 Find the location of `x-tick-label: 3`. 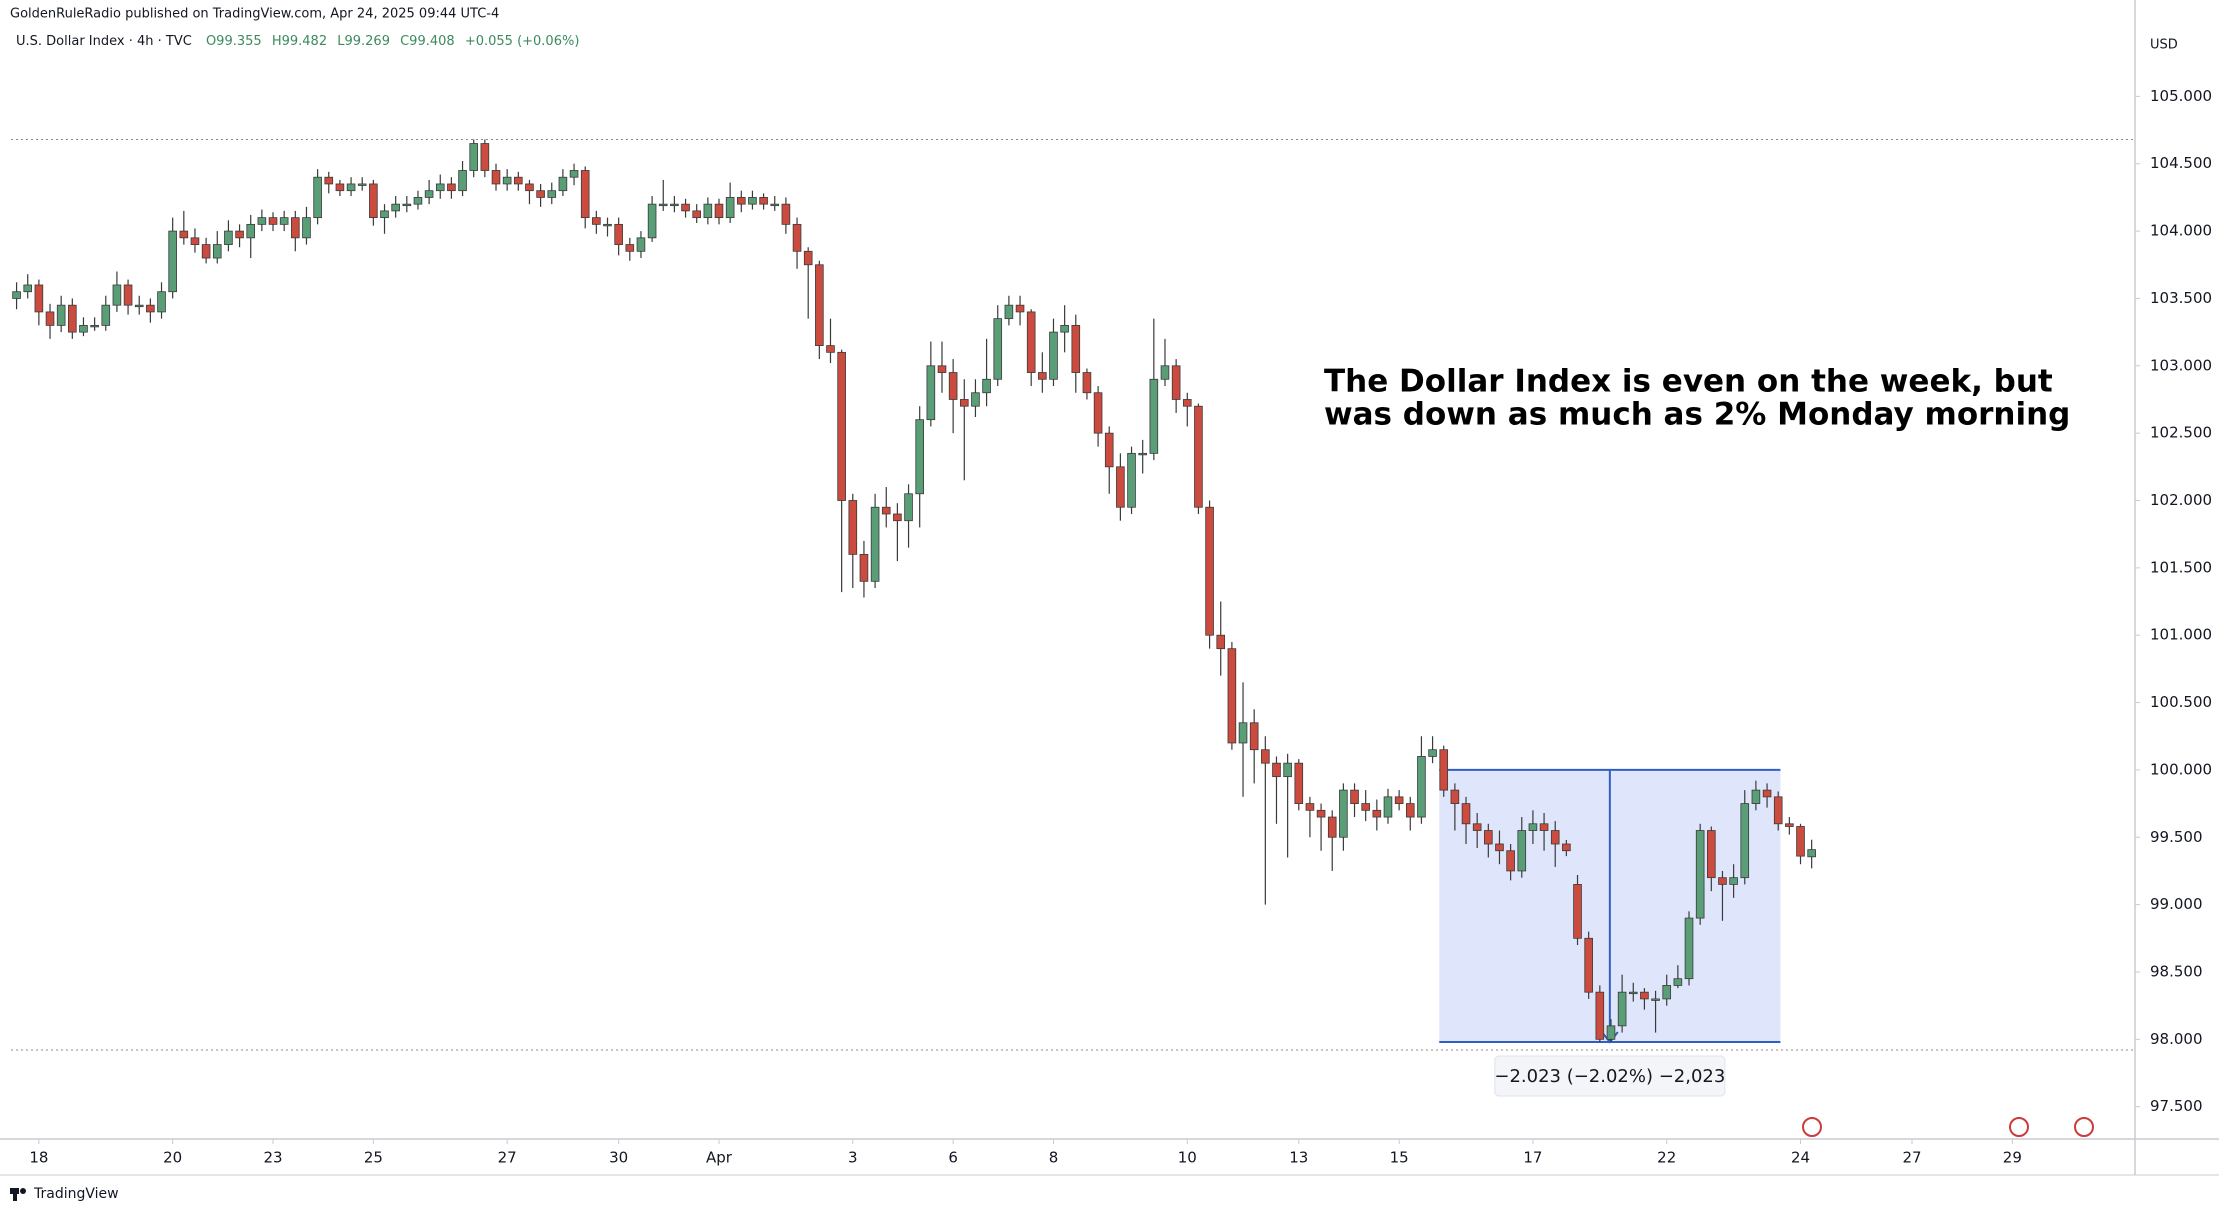

x-tick-label: 3 is located at coordinates (853, 1158).